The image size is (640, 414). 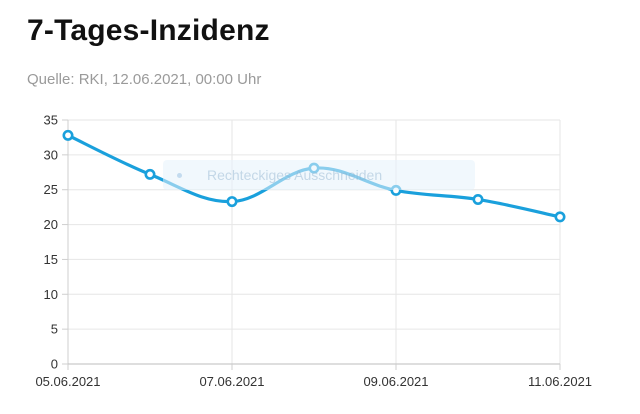 I want to click on x-tick-label: 07.06.2021, so click(x=231, y=381).